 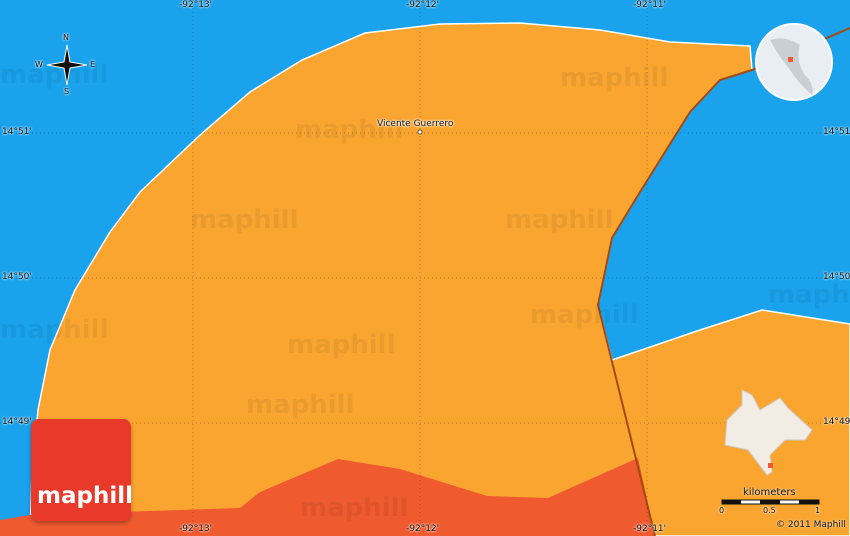 What do you see at coordinates (423, 5) in the screenshot?
I see `lon-label-top: -92°12'` at bounding box center [423, 5].